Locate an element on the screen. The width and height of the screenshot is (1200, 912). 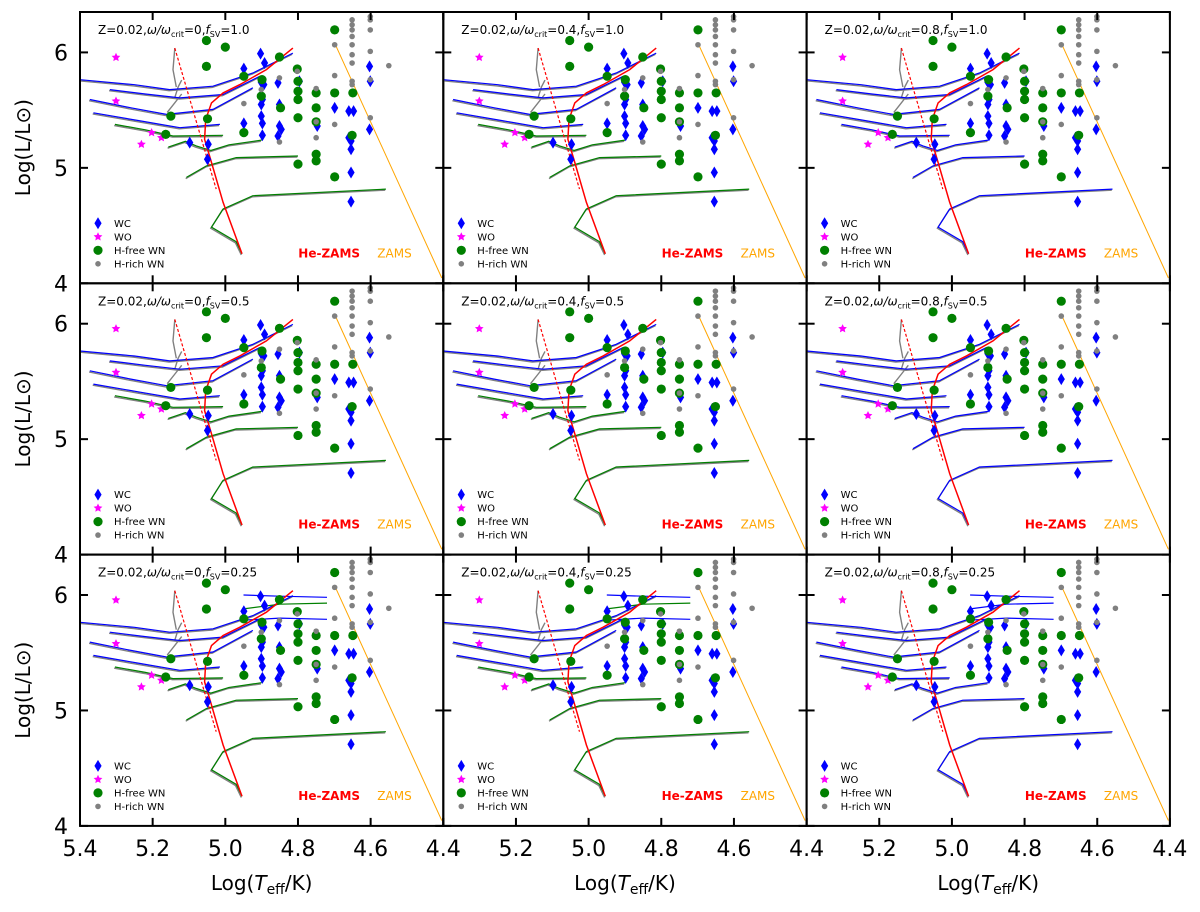
legend-marker-h-free-wn is located at coordinates (825, 793).